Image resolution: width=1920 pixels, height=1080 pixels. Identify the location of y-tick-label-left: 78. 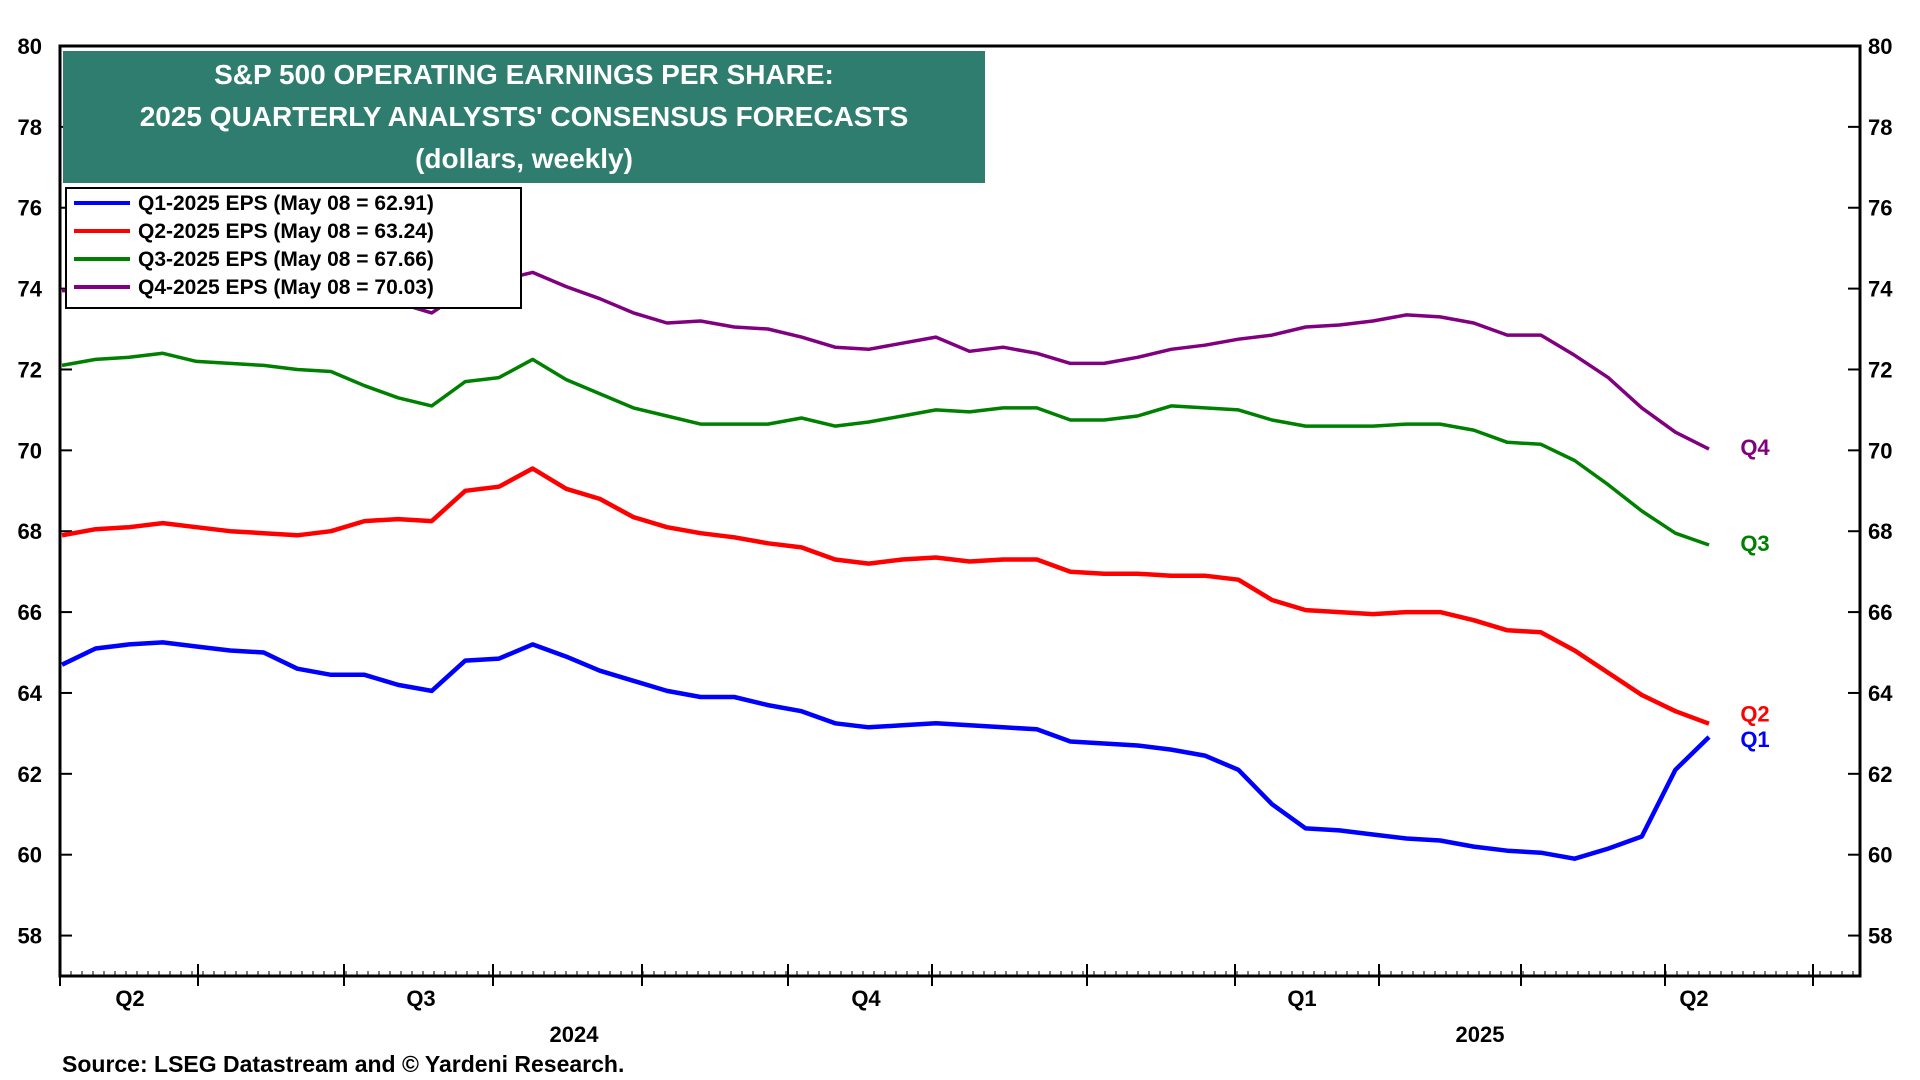
(30, 127).